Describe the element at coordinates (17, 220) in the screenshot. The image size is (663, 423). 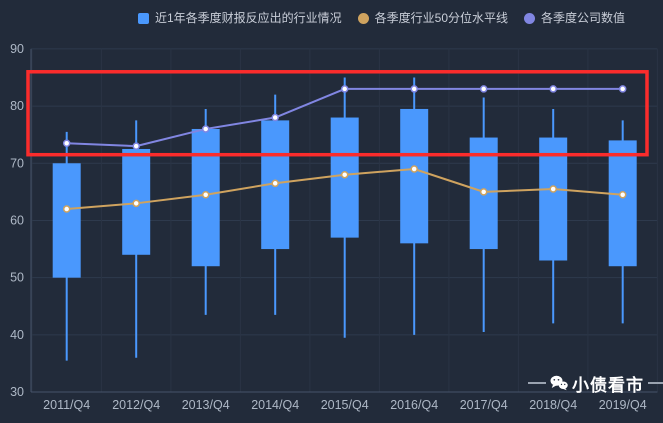
I see `y-axis-tick-label: 60` at that location.